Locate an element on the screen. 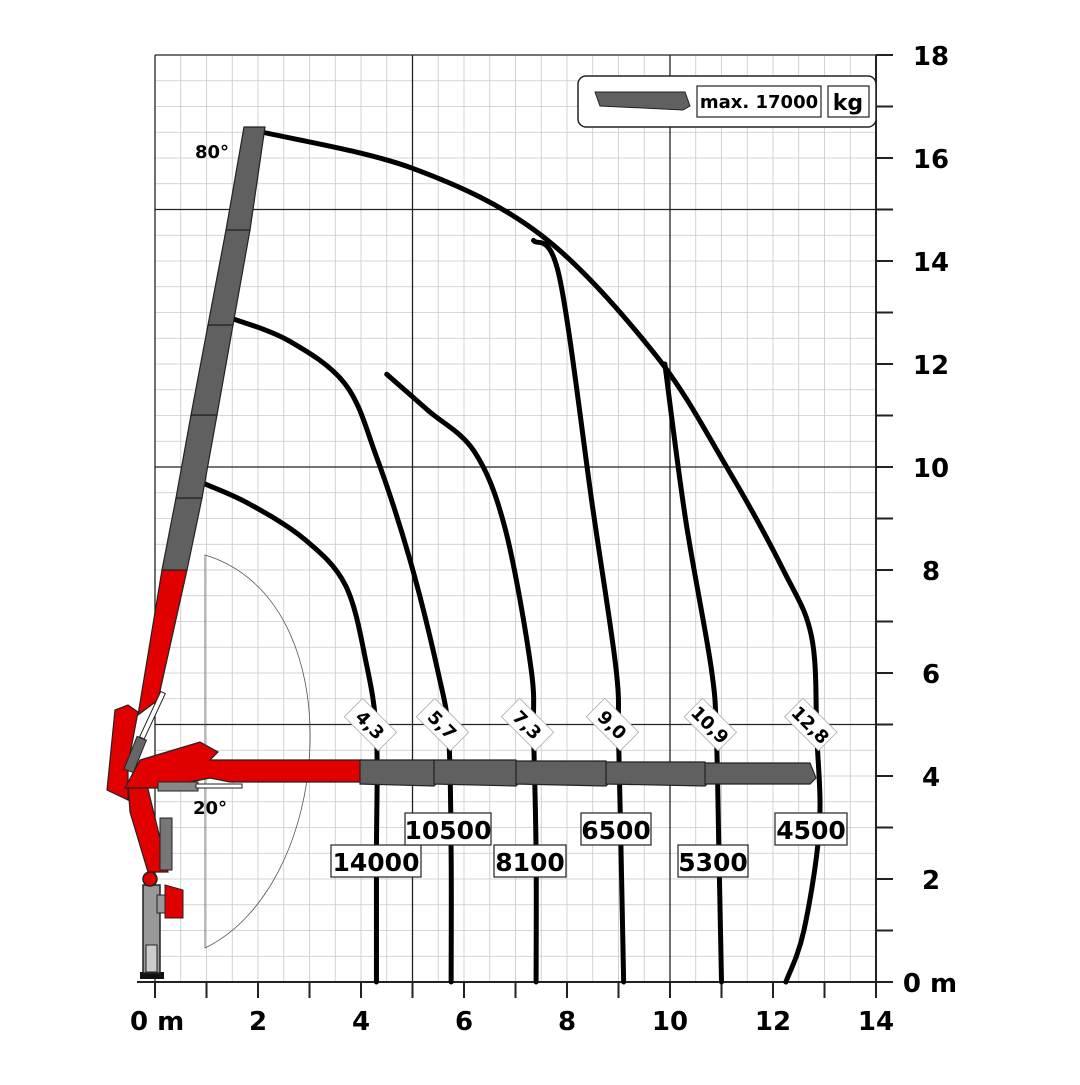 The width and height of the screenshot is (1080, 1085). x-tick-label: 14 is located at coordinates (876, 1022).